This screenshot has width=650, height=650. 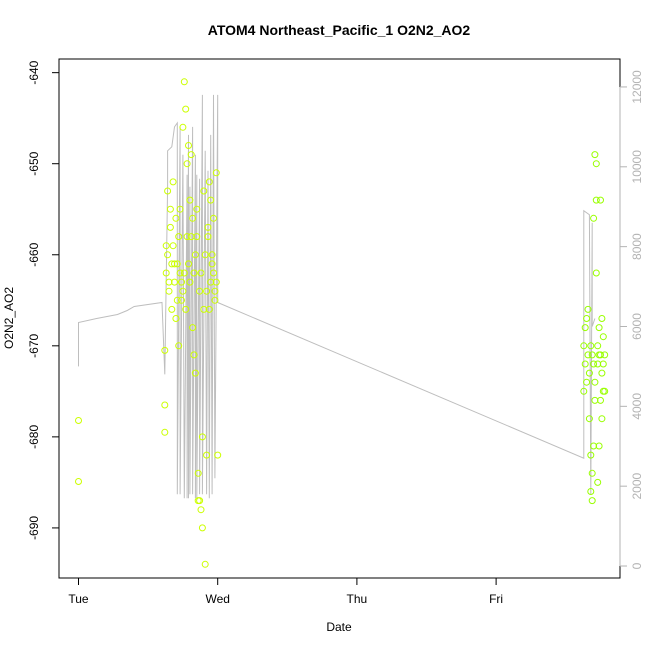 I want to click on x-tick-label: Fri, so click(x=496, y=599).